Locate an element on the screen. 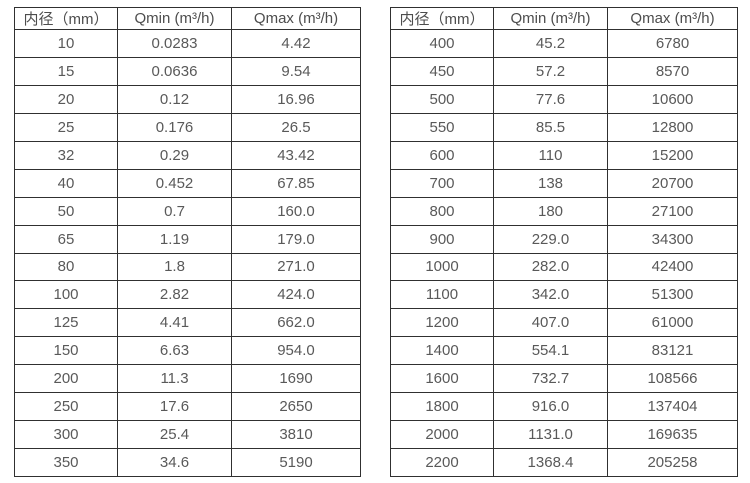 Image resolution: width=750 pixels, height=483 pixels. table-cell: 26.5 is located at coordinates (296, 127).